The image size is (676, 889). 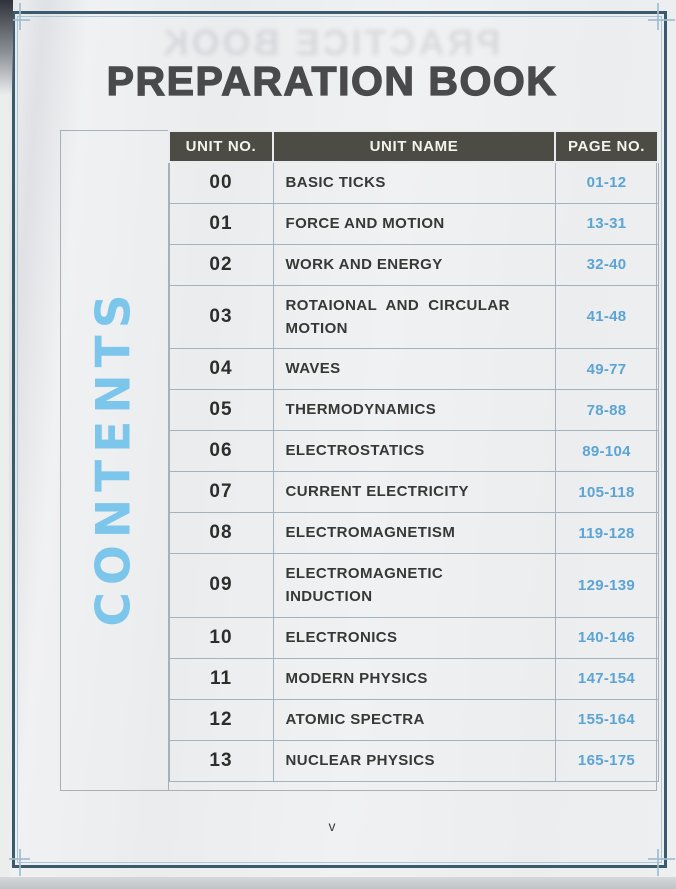 What do you see at coordinates (4, 444) in the screenshot?
I see `photo-left-page-edge` at bounding box center [4, 444].